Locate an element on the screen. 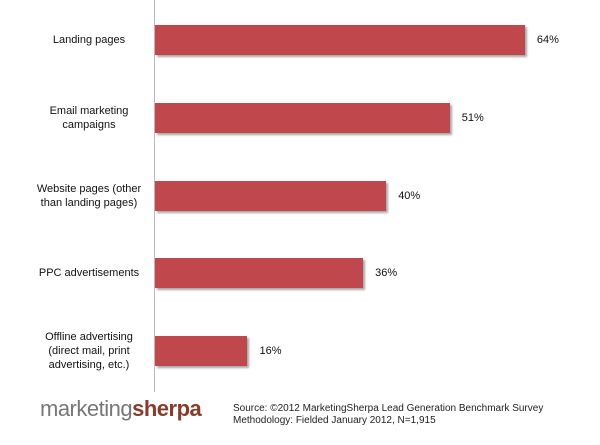 The width and height of the screenshot is (600, 445). logo-part: marketing is located at coordinates (86, 408).